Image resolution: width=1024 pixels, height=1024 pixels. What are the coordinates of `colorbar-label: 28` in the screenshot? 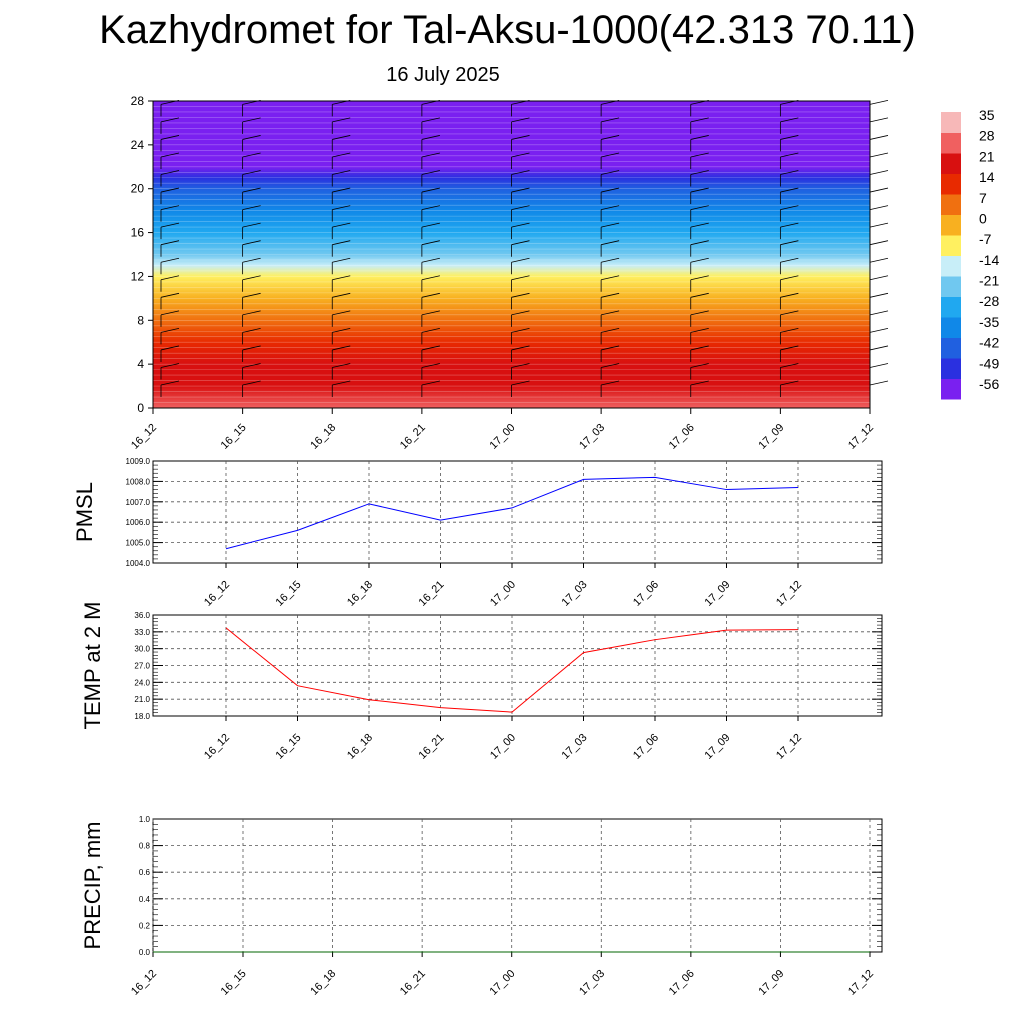 It's located at (987, 136).